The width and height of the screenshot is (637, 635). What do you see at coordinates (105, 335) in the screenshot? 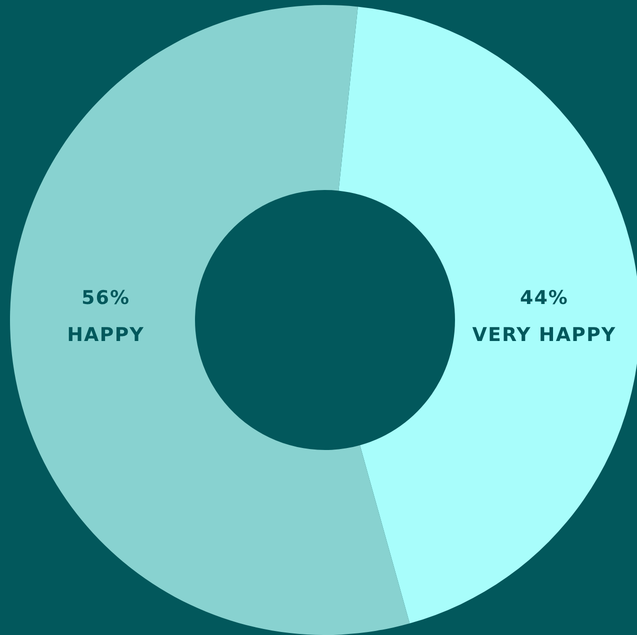
I see `slice-label: HAPPY` at bounding box center [105, 335].